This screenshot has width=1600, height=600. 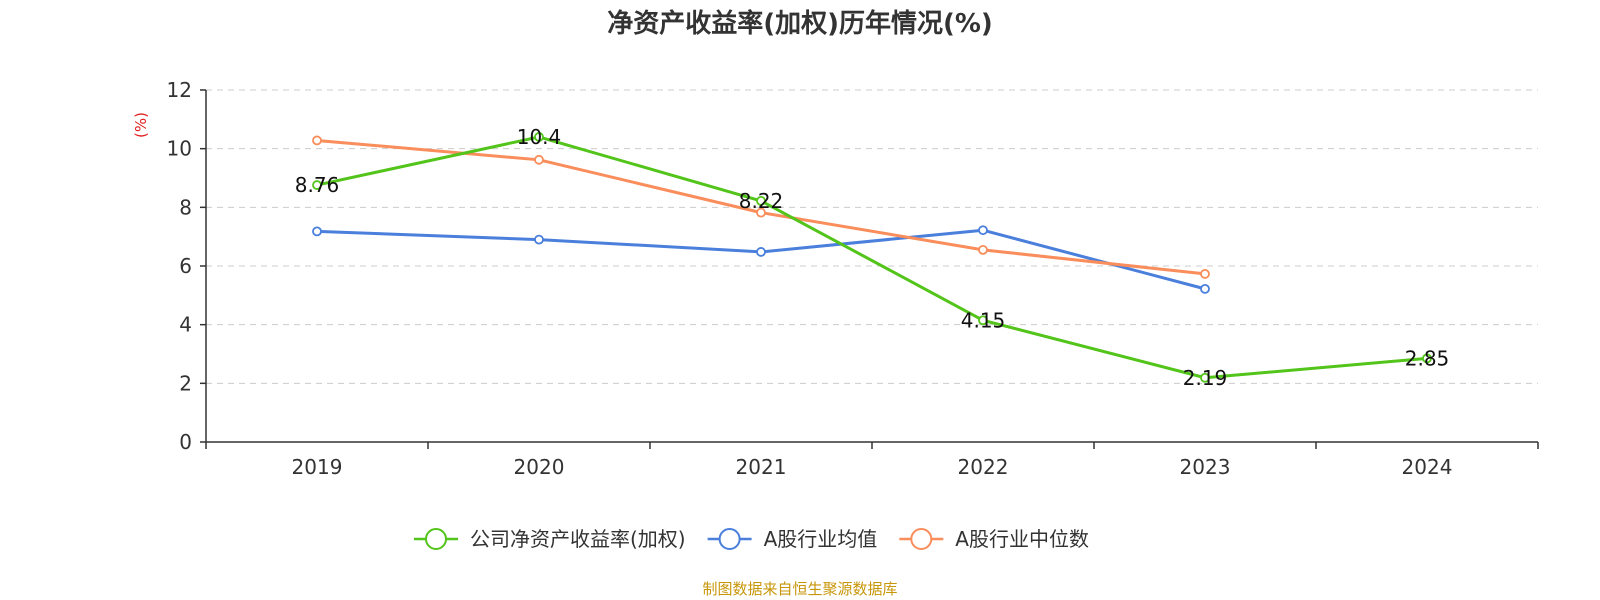 I want to click on data-label: 2.85, so click(x=1427, y=358).